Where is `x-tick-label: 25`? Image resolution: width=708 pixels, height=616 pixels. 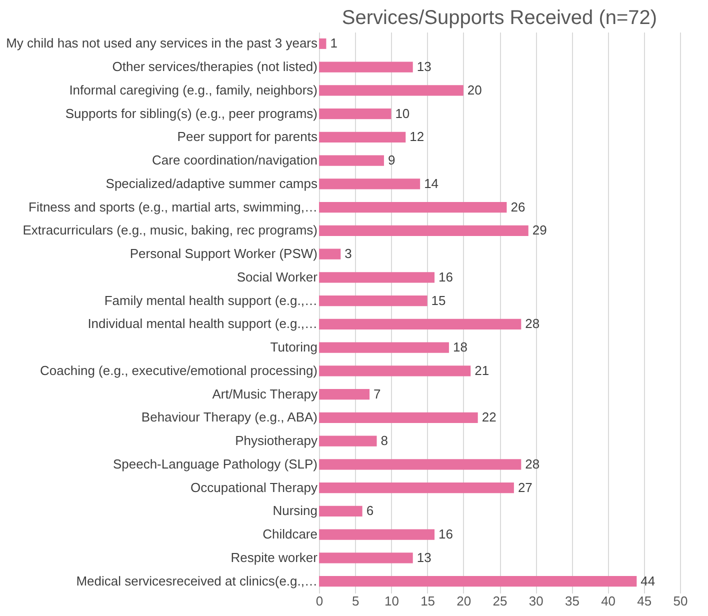
x-tick-label: 25 is located at coordinates (500, 601).